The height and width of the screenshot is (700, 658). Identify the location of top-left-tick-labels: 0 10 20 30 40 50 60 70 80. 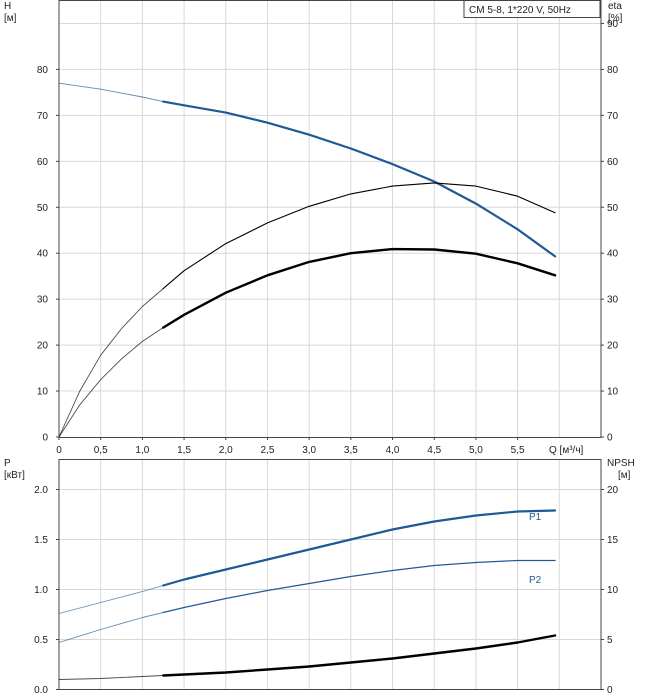
(48, 254).